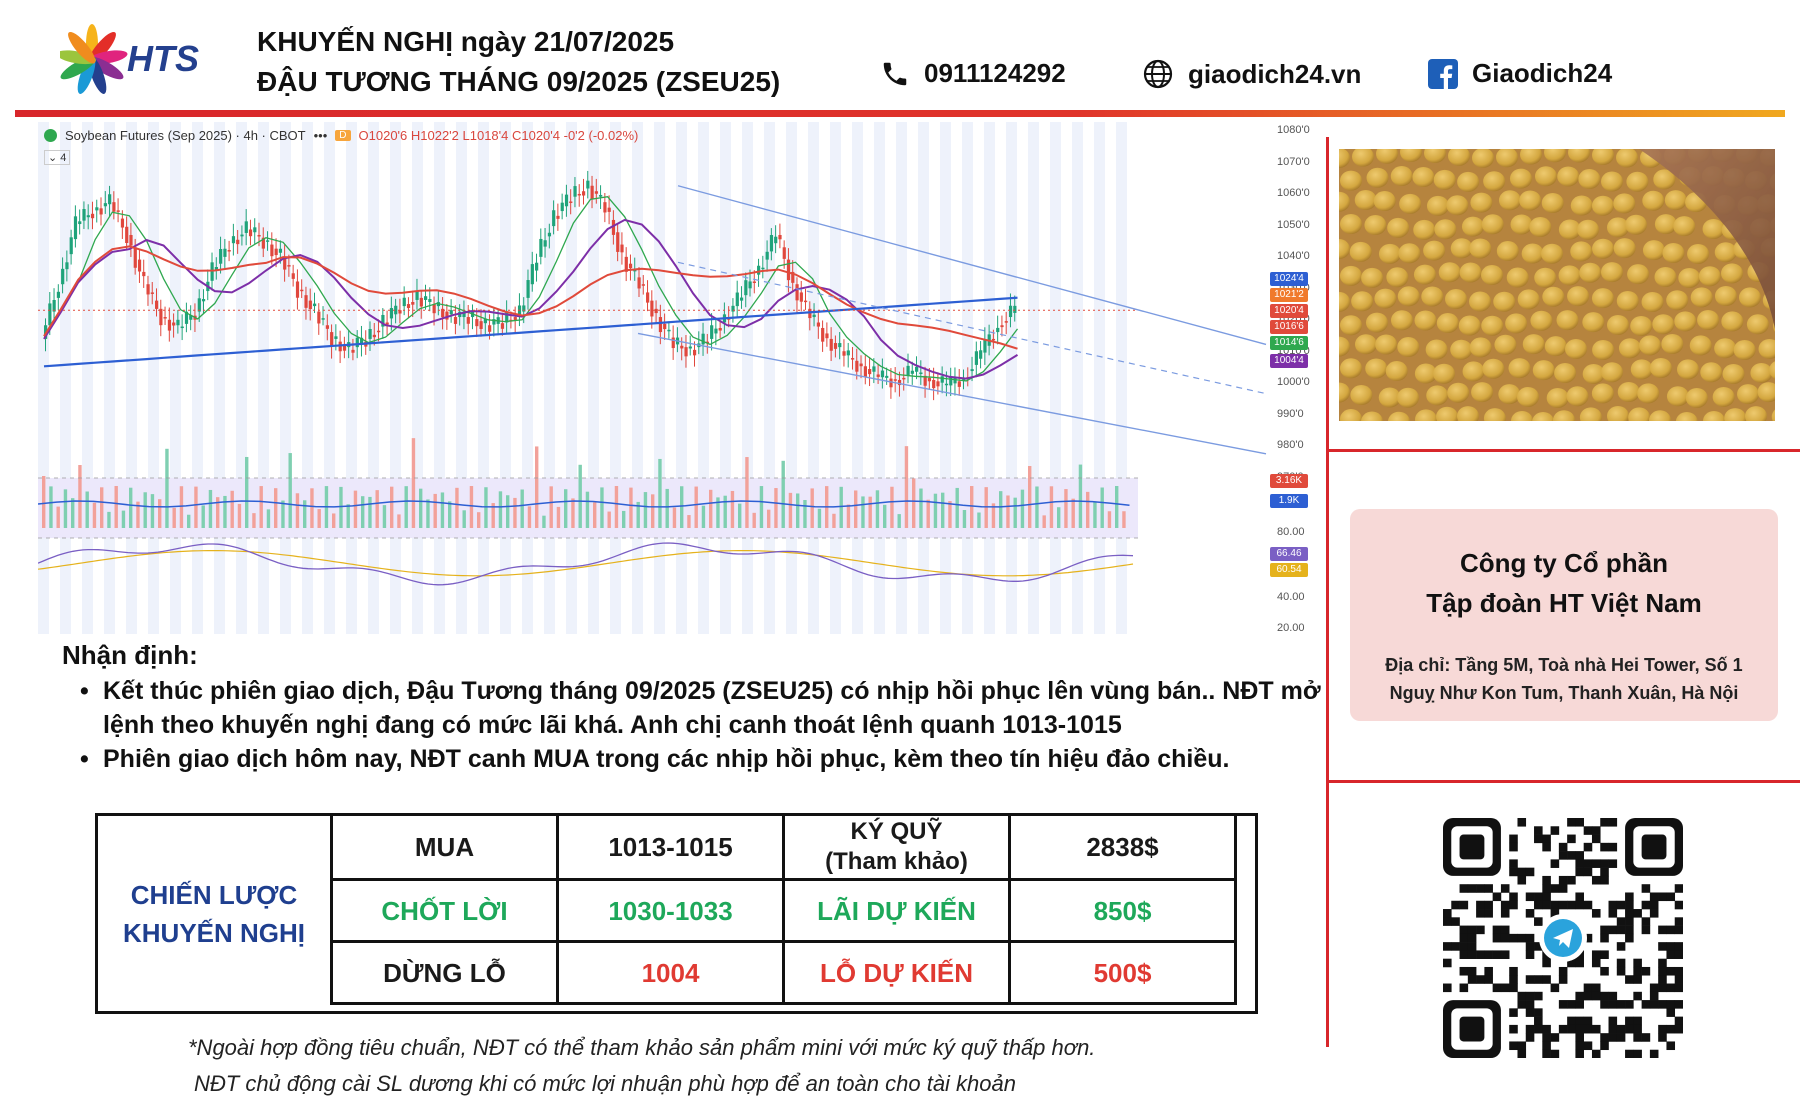 This screenshot has width=1800, height=1112. I want to click on margin-label: KÝ QUỸ (Tham khảo), so click(896, 847).